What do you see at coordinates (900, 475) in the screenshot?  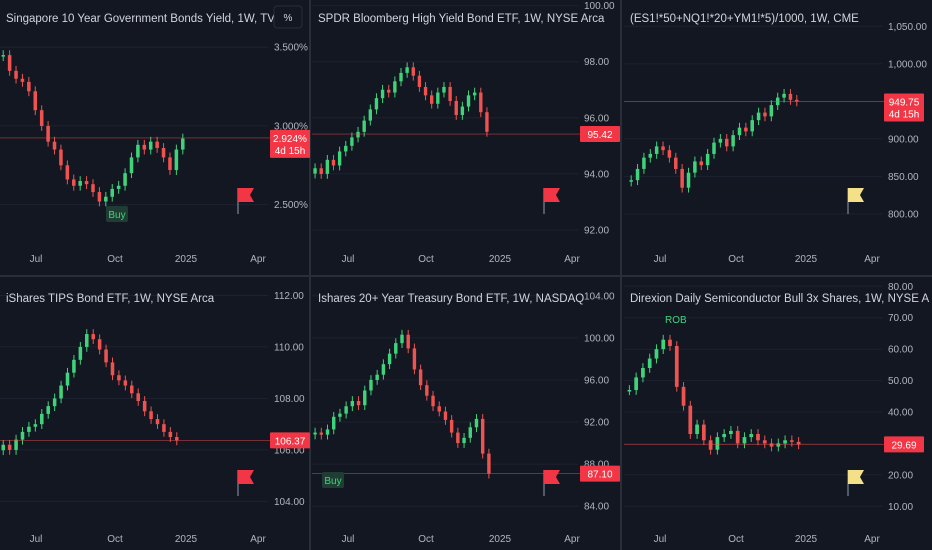 I see `y-tick-label: 20.00` at bounding box center [900, 475].